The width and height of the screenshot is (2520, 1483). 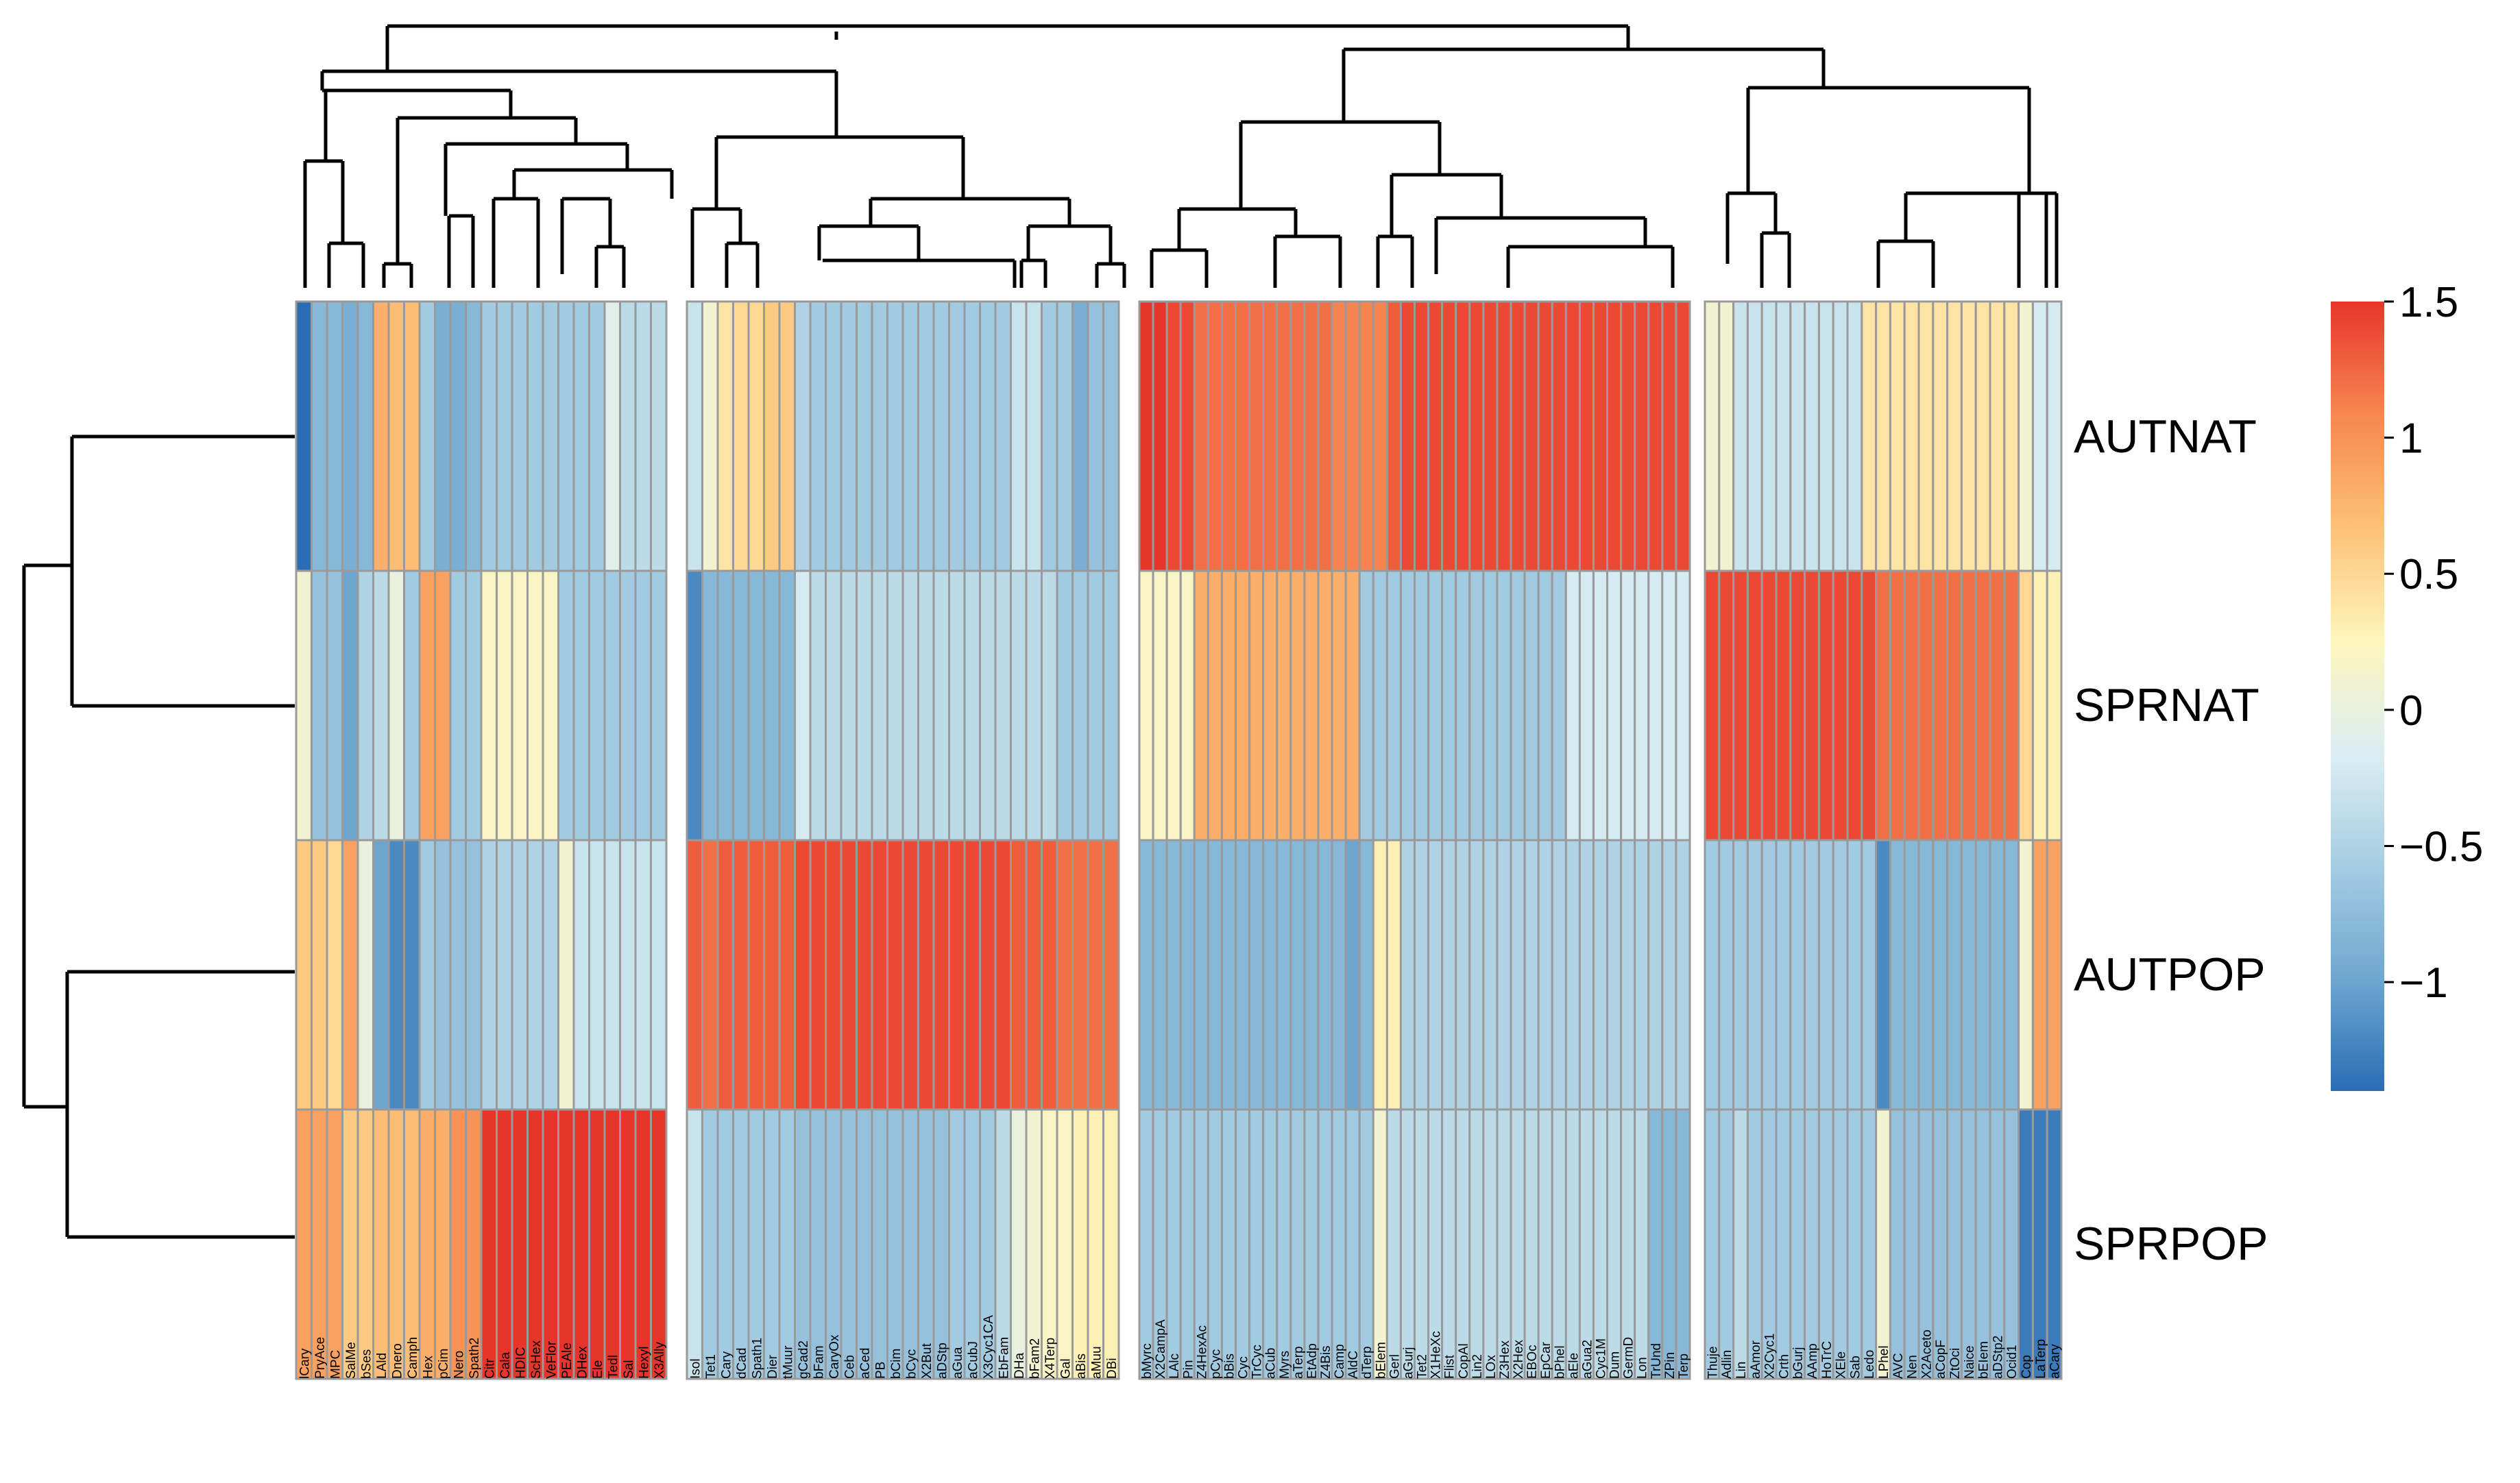 I want to click on column-label: Terp, so click(x=1684, y=1366).